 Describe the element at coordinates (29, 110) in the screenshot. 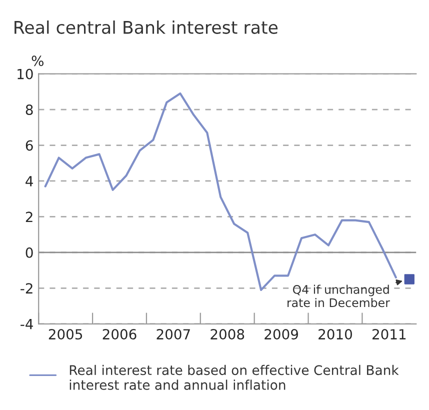

I see `y-tick-label: 8` at that location.